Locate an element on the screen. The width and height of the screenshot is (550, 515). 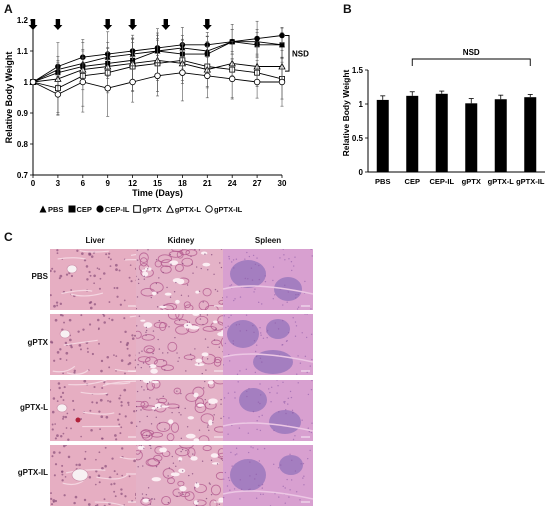
y-tick-label: 0.9 is located at coordinates (23, 113).